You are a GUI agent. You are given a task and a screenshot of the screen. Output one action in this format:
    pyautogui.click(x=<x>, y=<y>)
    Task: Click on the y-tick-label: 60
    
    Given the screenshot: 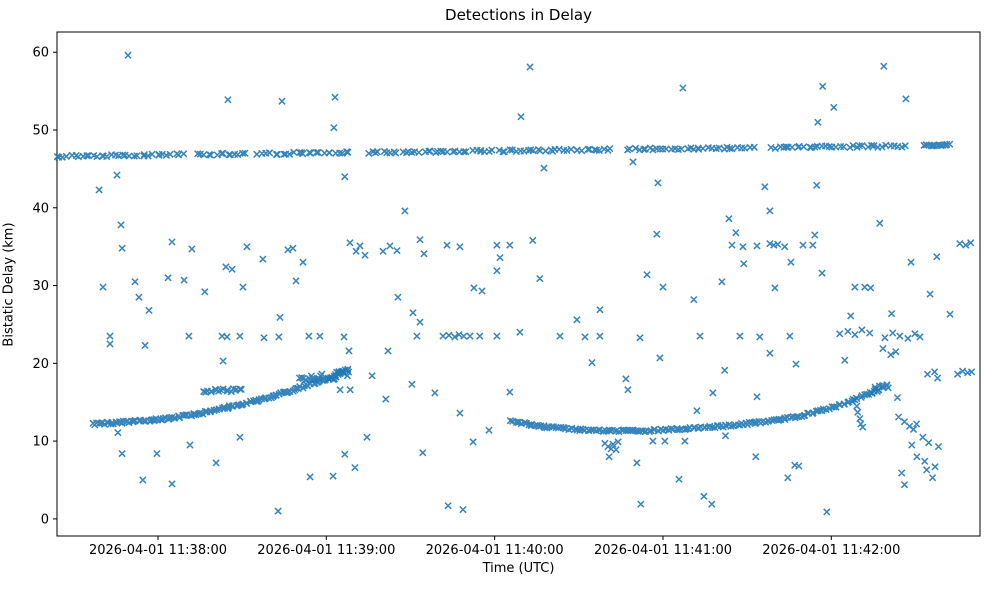 What is the action you would take?
    pyautogui.click(x=40, y=53)
    